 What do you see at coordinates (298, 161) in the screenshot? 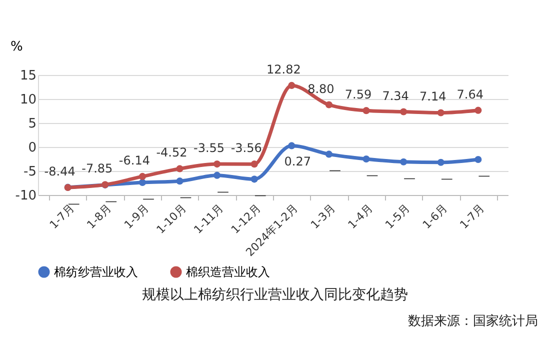
I see `data-label: 0.27` at bounding box center [298, 161].